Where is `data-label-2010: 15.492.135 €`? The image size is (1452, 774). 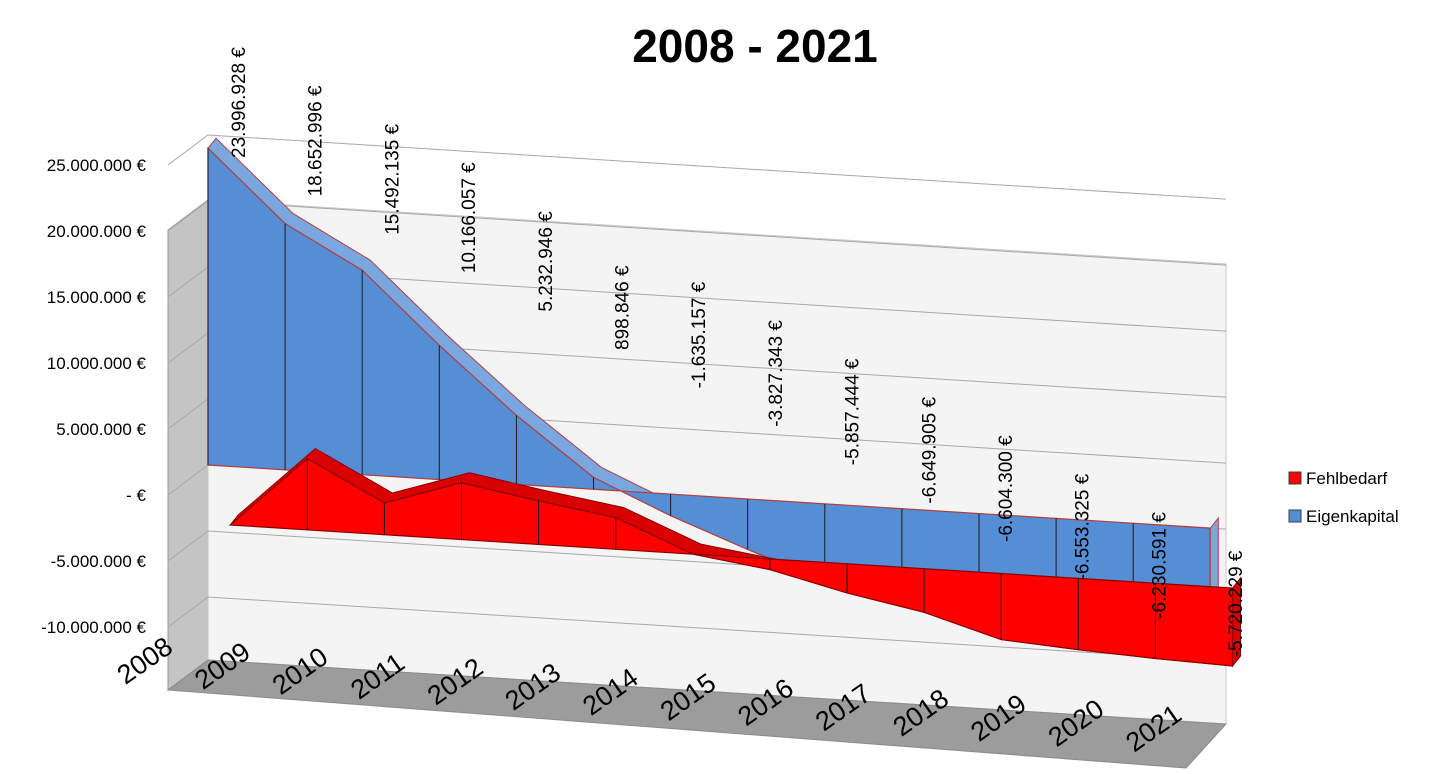 data-label-2010: 15.492.135 € is located at coordinates (392, 178).